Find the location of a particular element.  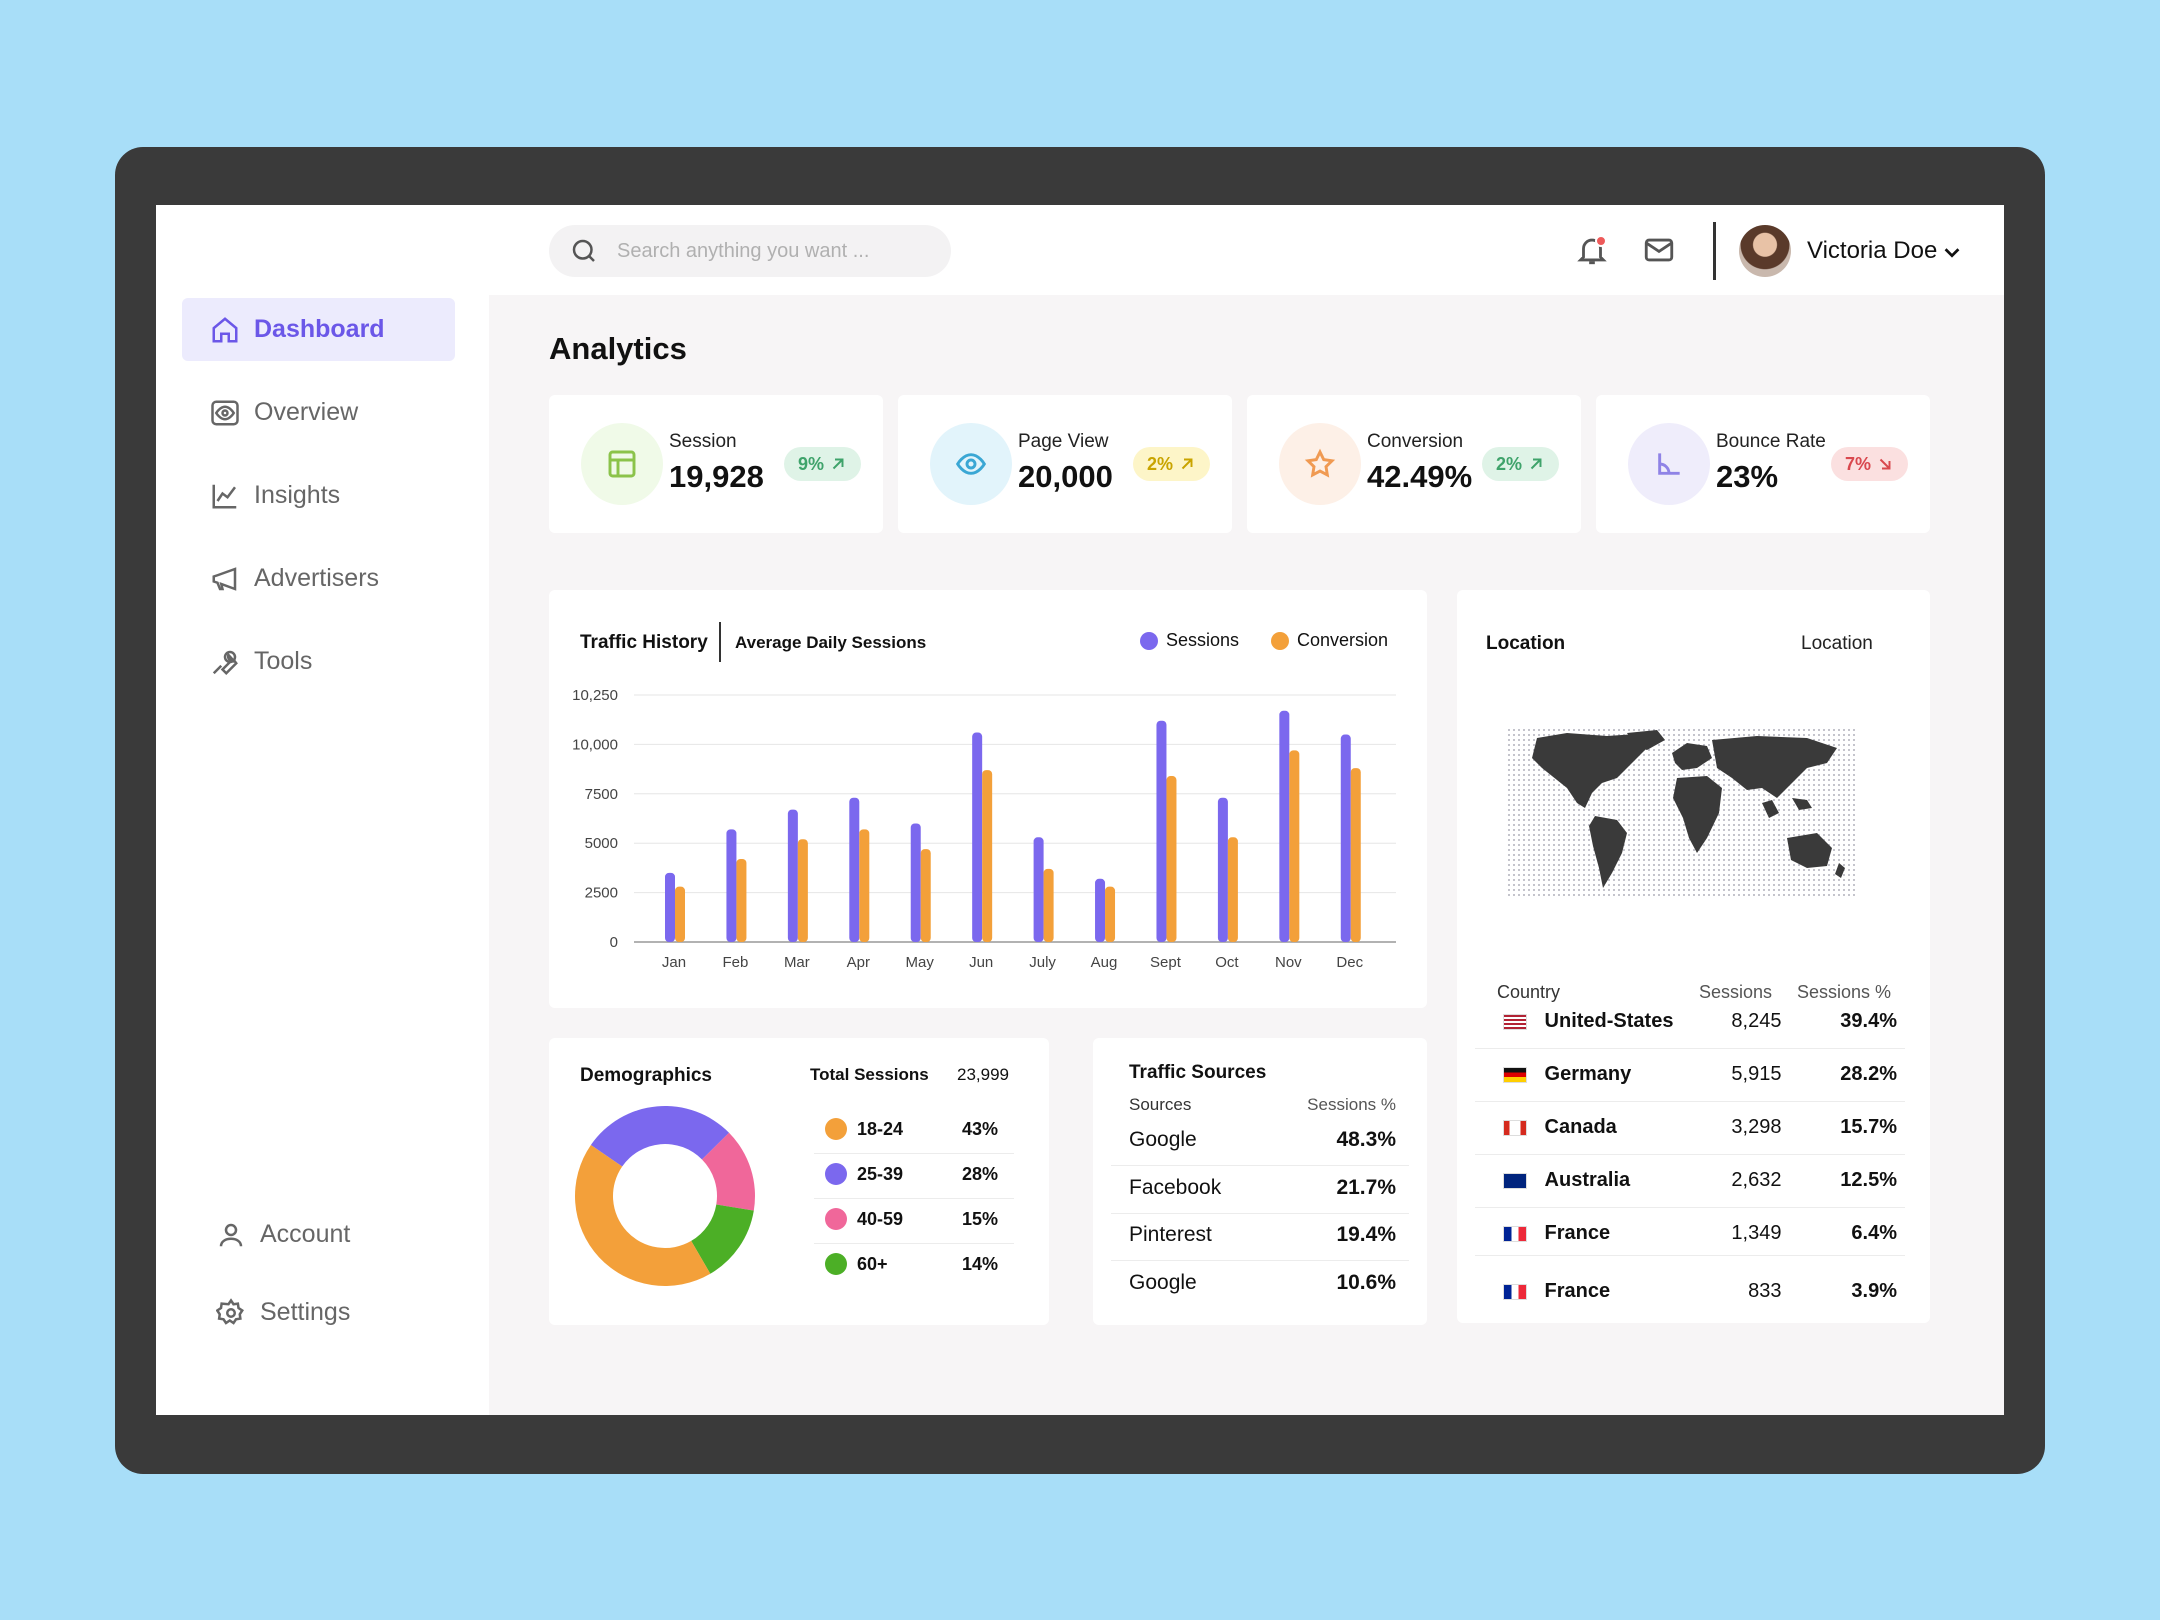

layout-icon is located at coordinates (622, 464).